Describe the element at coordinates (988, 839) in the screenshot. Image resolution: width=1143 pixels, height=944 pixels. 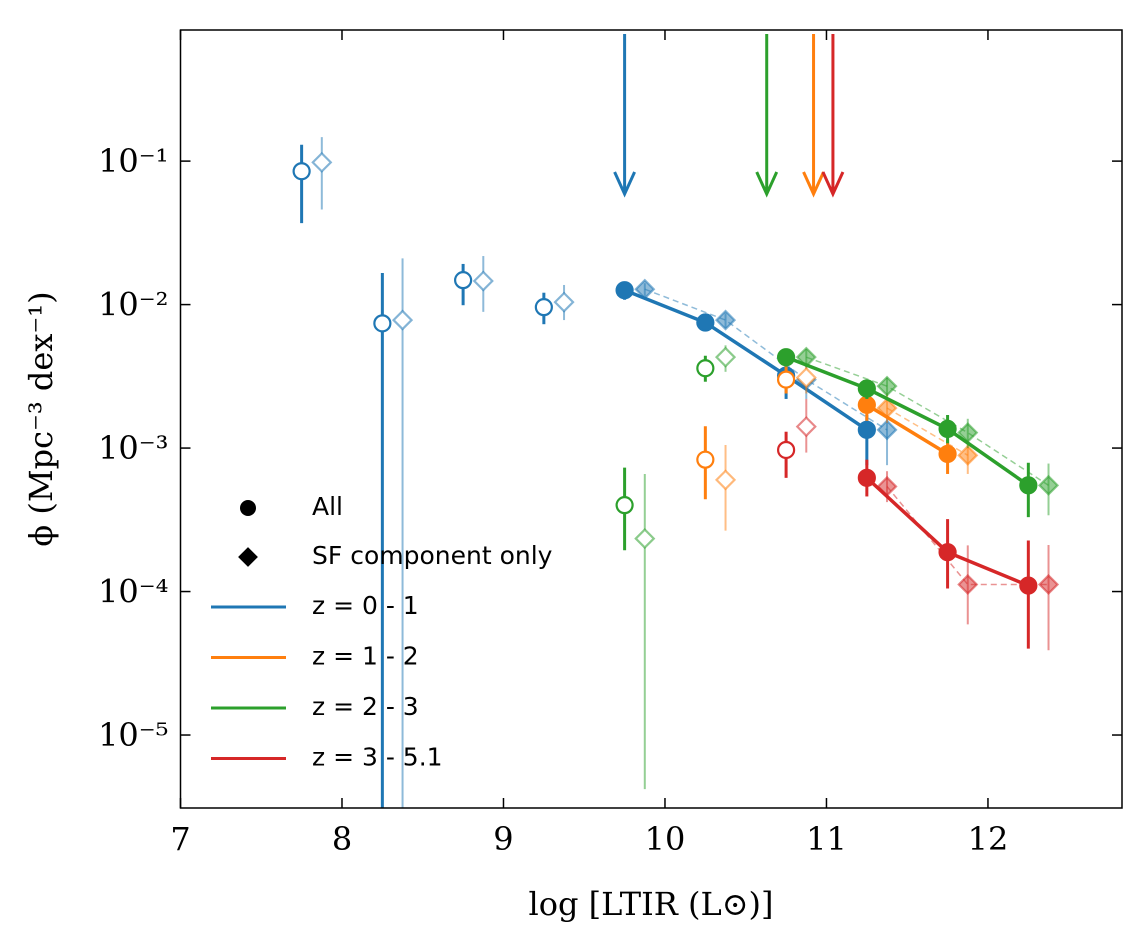
I see `x-tick-label: 12` at that location.